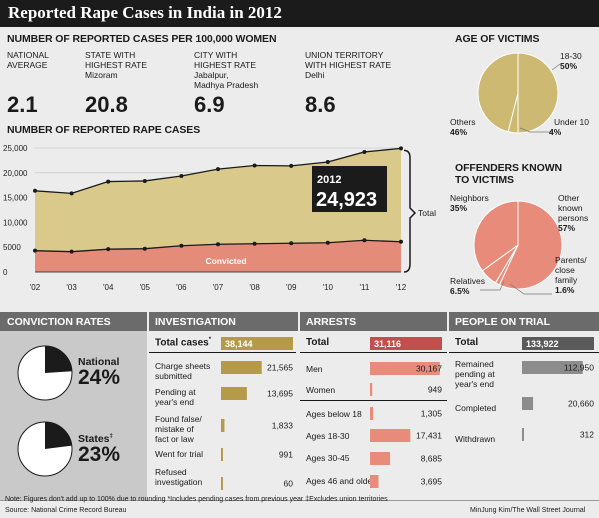  What do you see at coordinates (257, 413) in the screenshot?
I see `investigation-bars: 38,144 21,565 13,695 1,833 991 60` at bounding box center [257, 413].